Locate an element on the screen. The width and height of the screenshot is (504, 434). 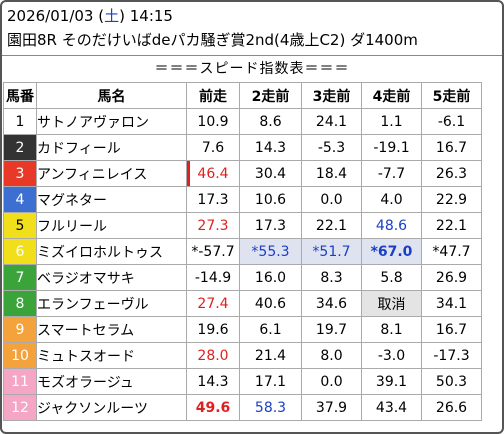
horse-number: 1 is located at coordinates (20, 121).